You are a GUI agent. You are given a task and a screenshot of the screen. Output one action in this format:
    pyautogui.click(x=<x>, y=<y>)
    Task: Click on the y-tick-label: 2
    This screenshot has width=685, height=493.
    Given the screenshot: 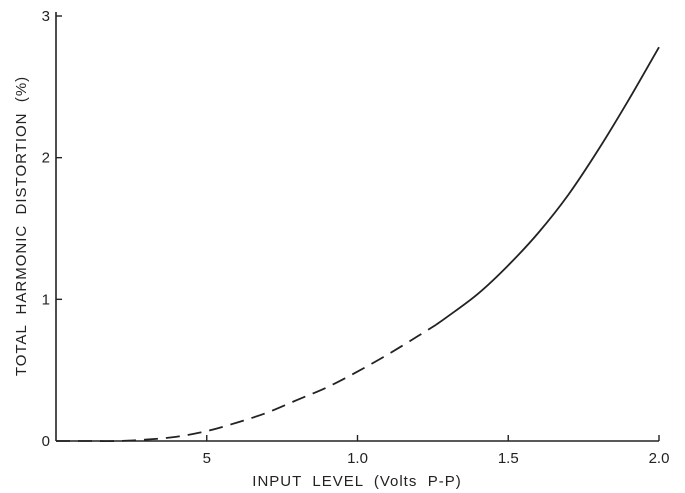 What is the action you would take?
    pyautogui.click(x=46, y=158)
    